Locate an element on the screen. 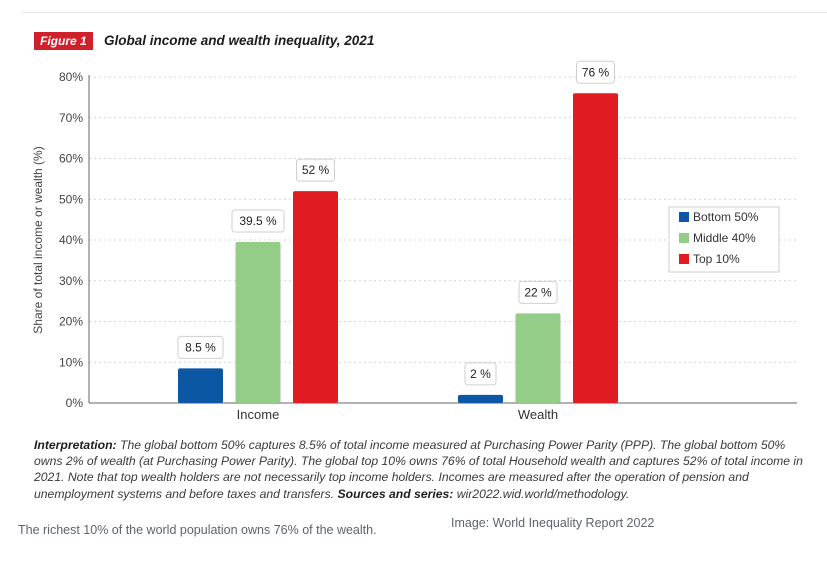  data-label: 52 % is located at coordinates (316, 170).